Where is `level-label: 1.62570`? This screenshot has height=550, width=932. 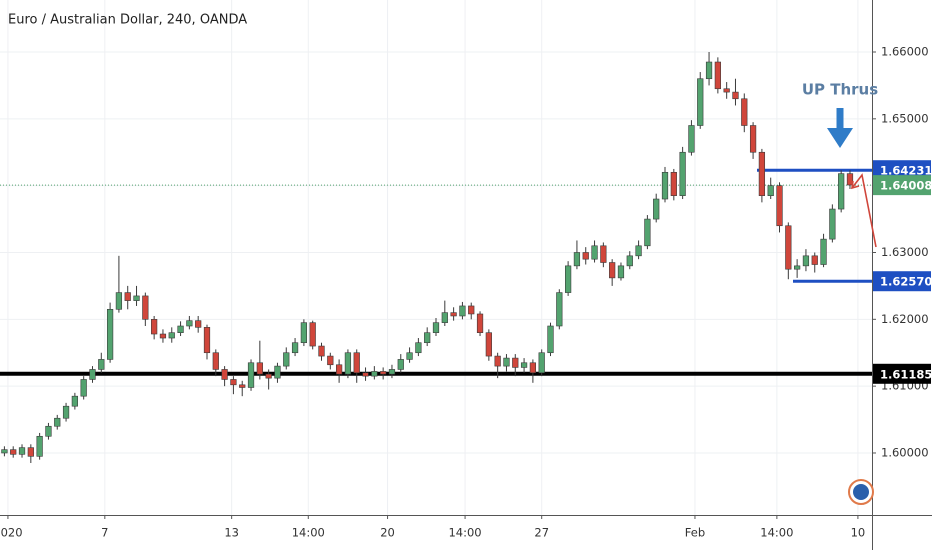
level-label: 1.62570 is located at coordinates (906, 282).